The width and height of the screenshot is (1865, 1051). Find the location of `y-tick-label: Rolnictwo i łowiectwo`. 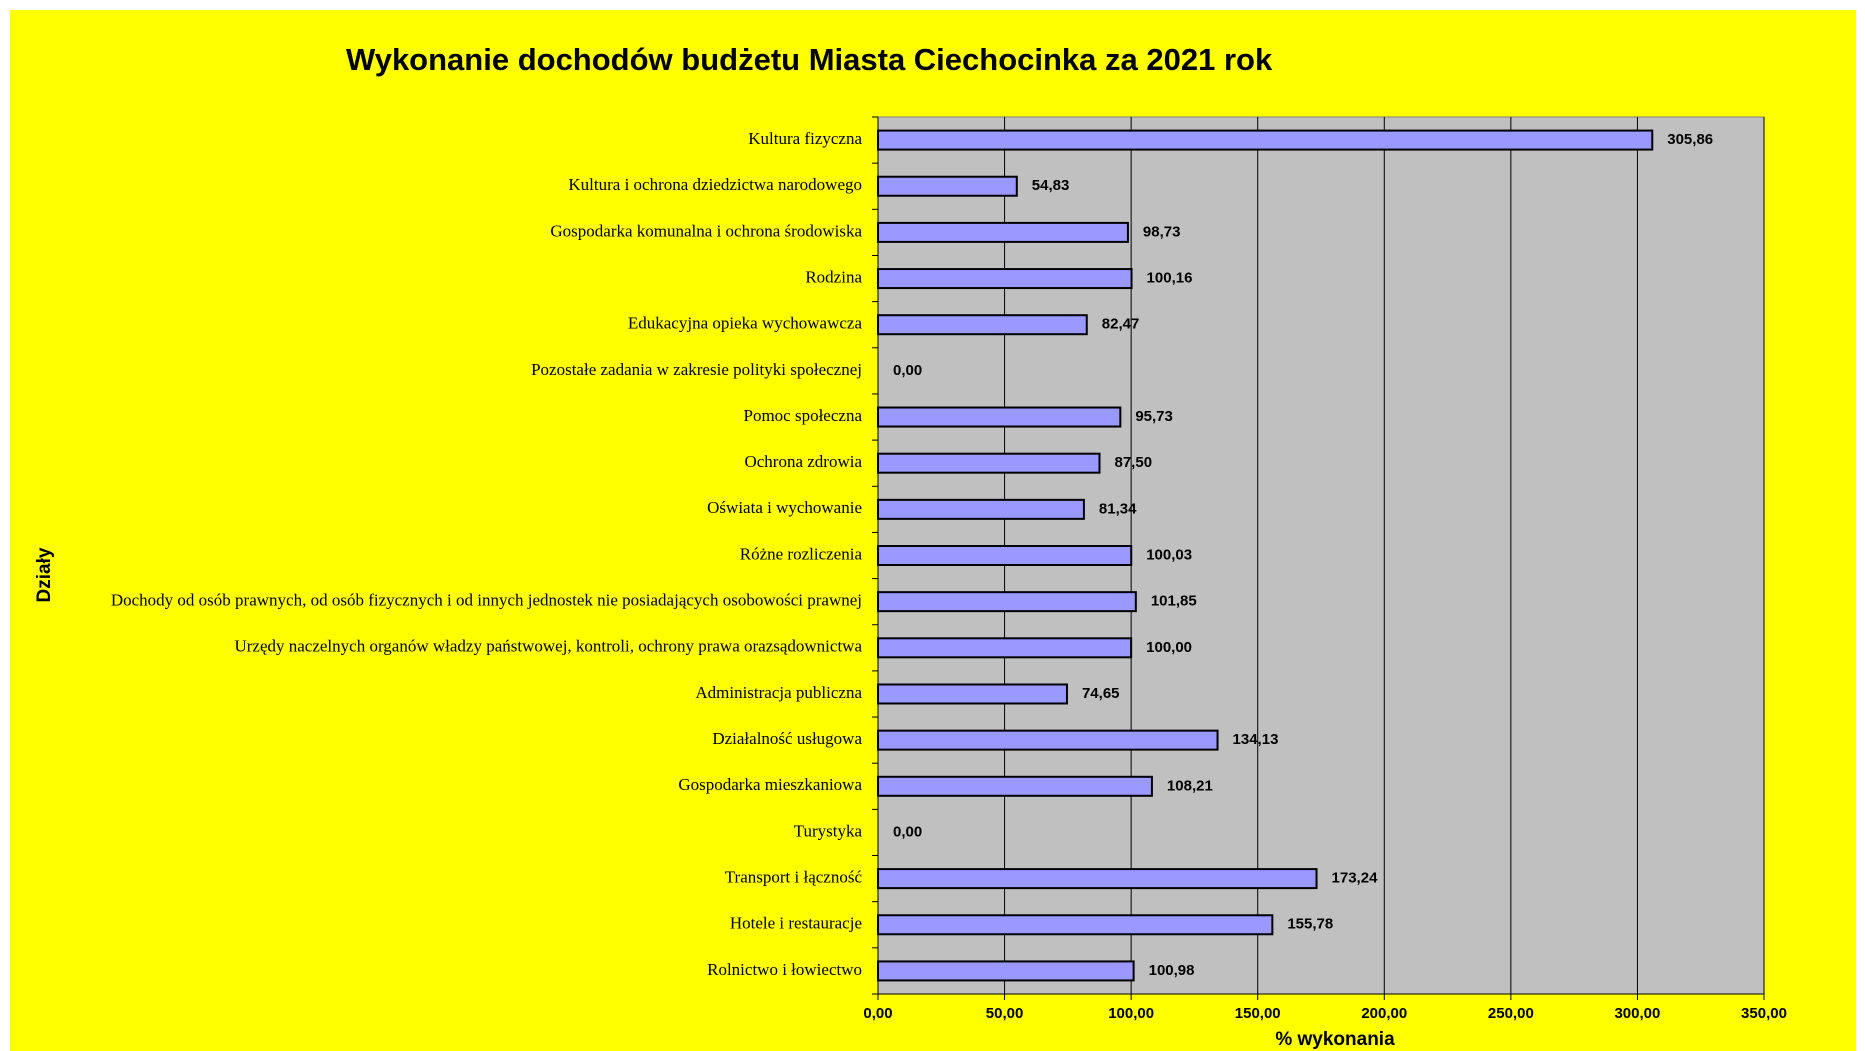

y-tick-label: Rolnictwo i łowiectwo is located at coordinates (784, 969).